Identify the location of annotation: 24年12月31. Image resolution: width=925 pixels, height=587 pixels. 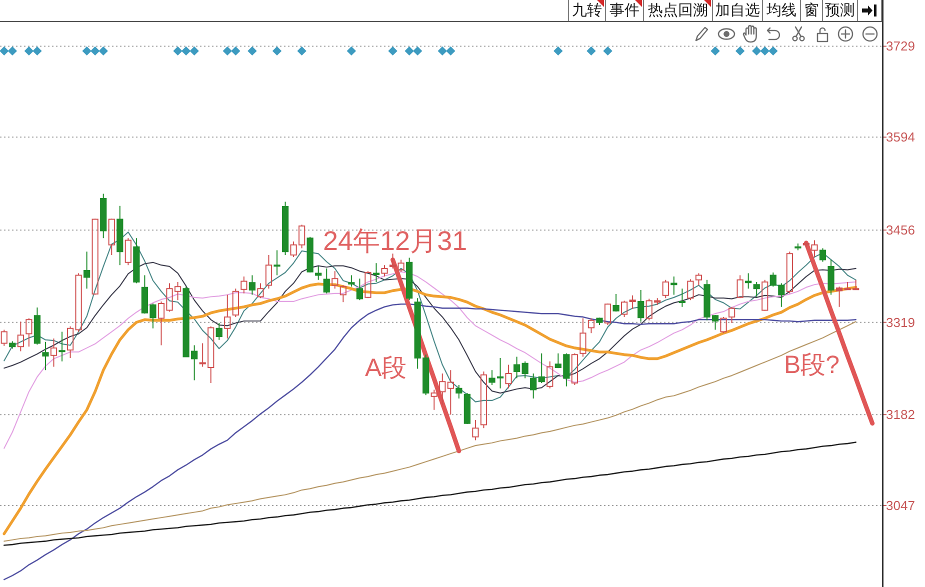
(395, 241).